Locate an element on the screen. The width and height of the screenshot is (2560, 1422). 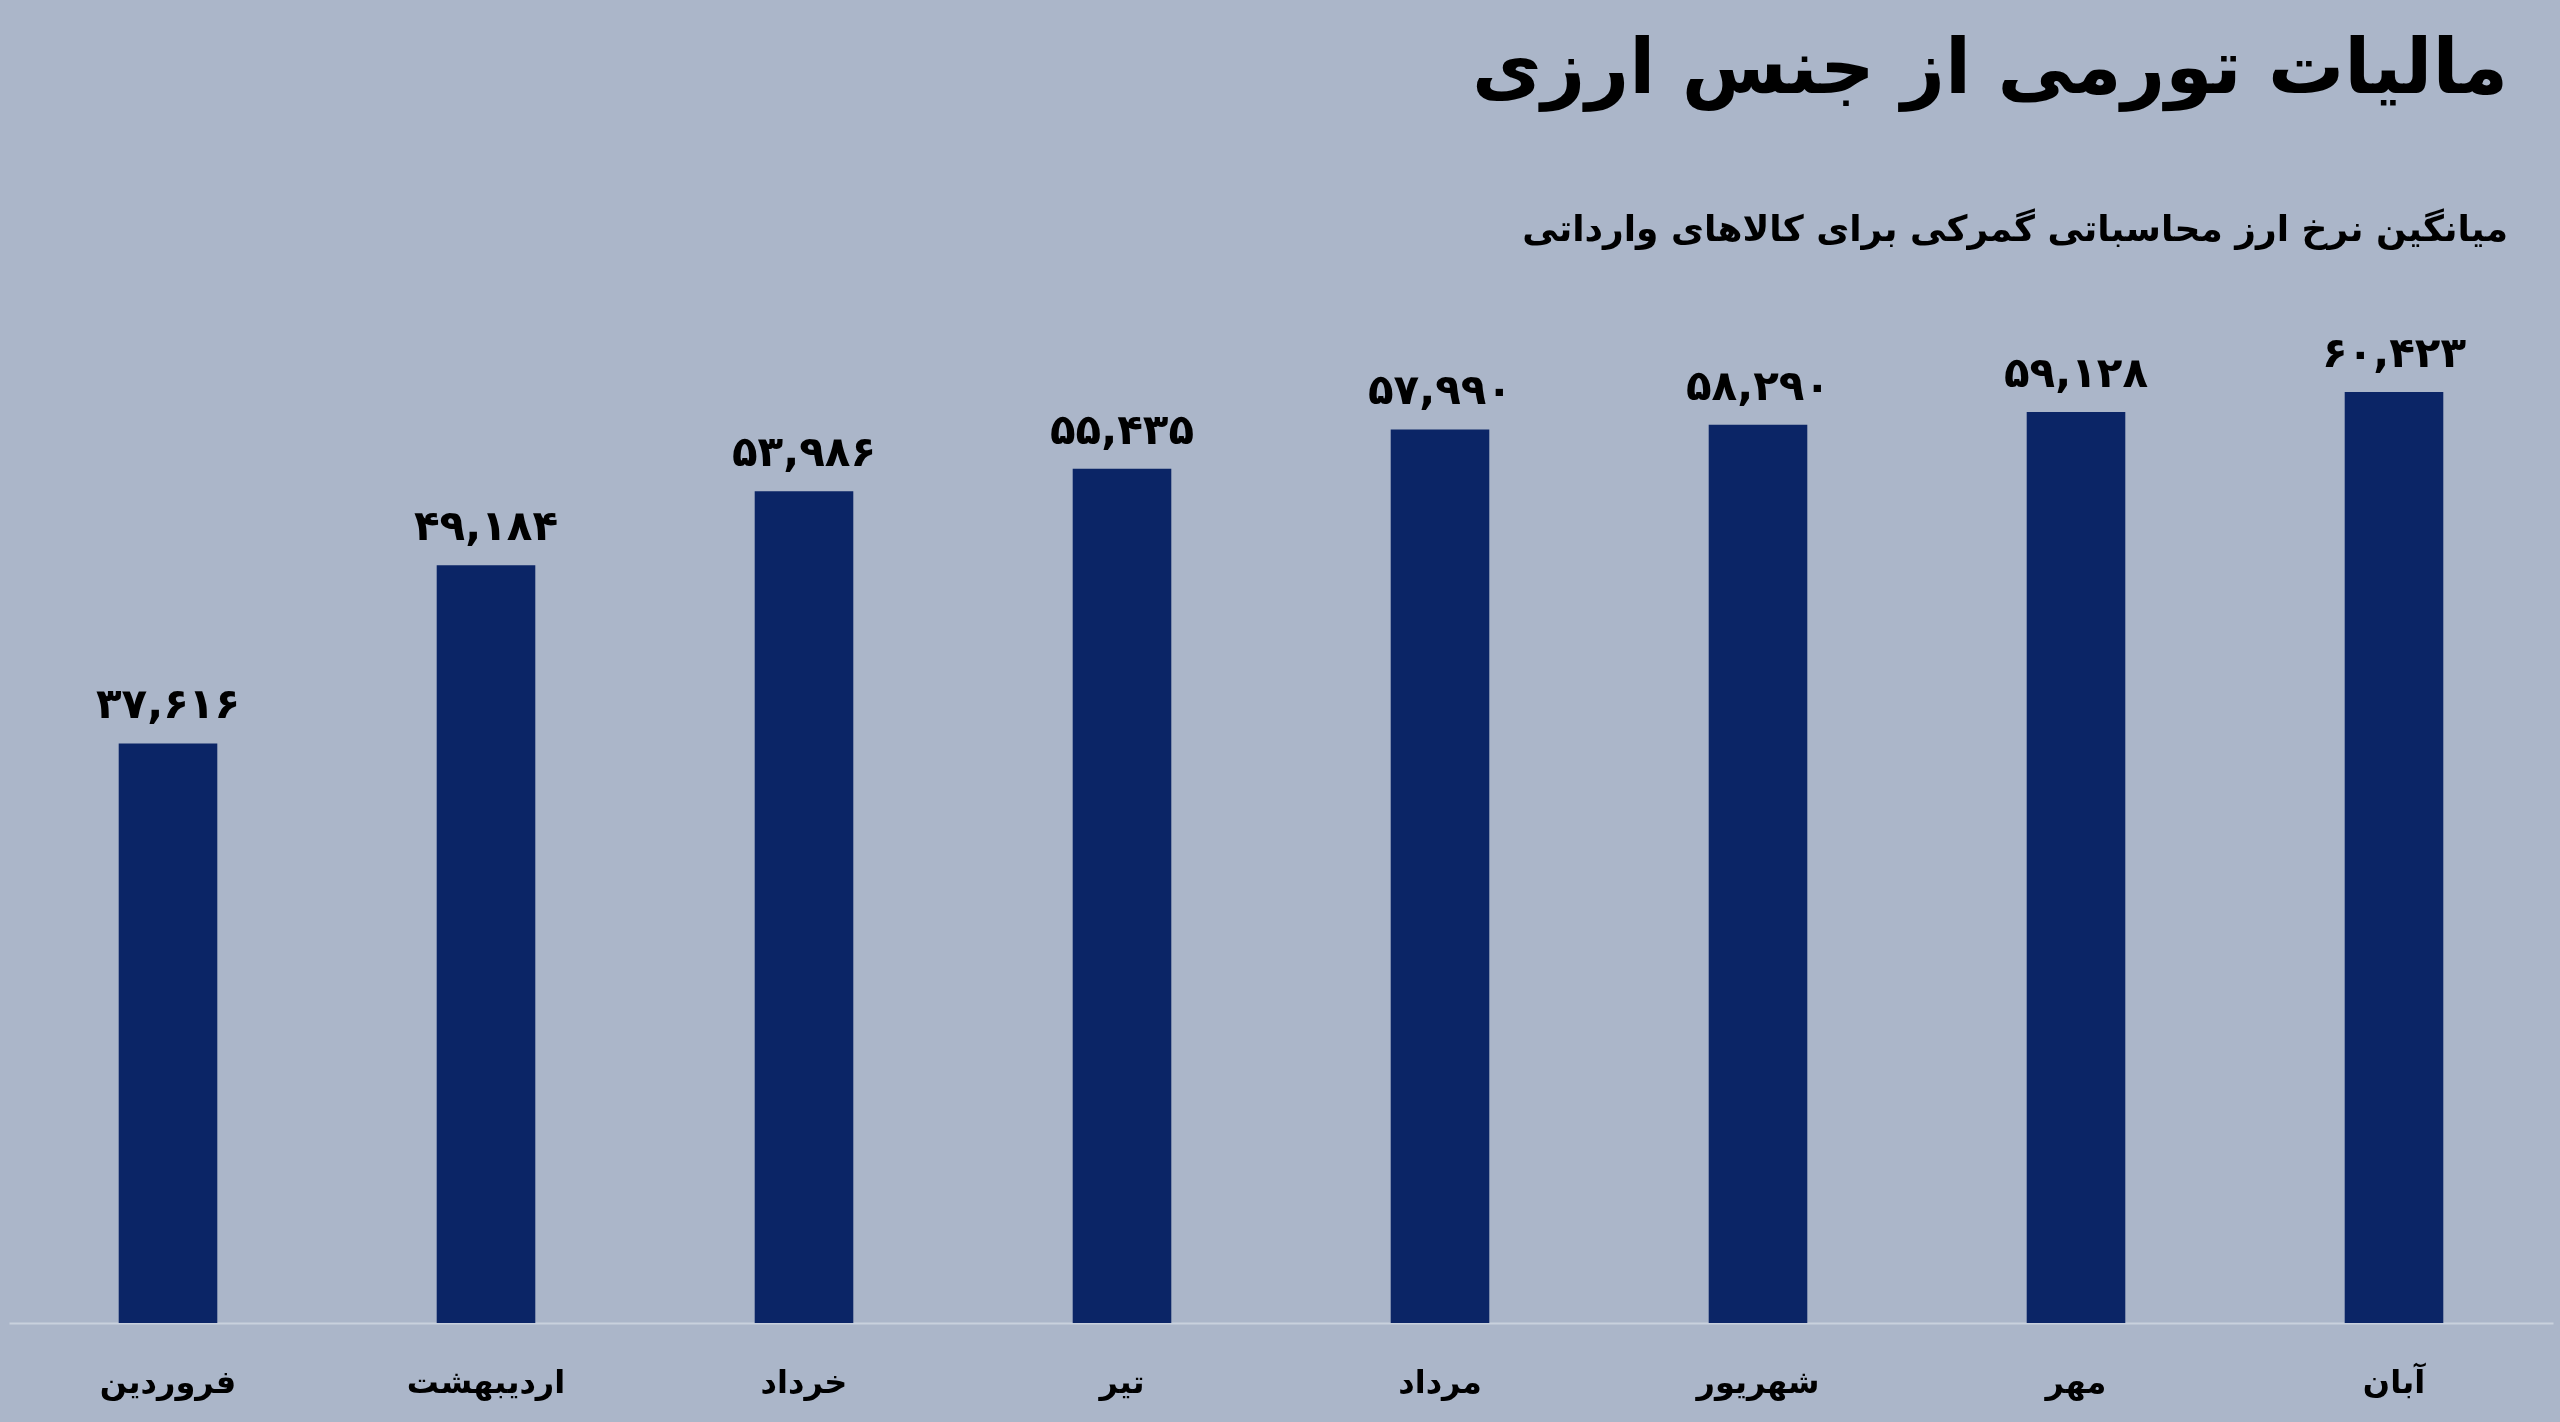
chart-subtitle: میانگین نرخ ارز محاسباتی گمرکی برای کالاهای وارداتی is located at coordinates (2015, 229).